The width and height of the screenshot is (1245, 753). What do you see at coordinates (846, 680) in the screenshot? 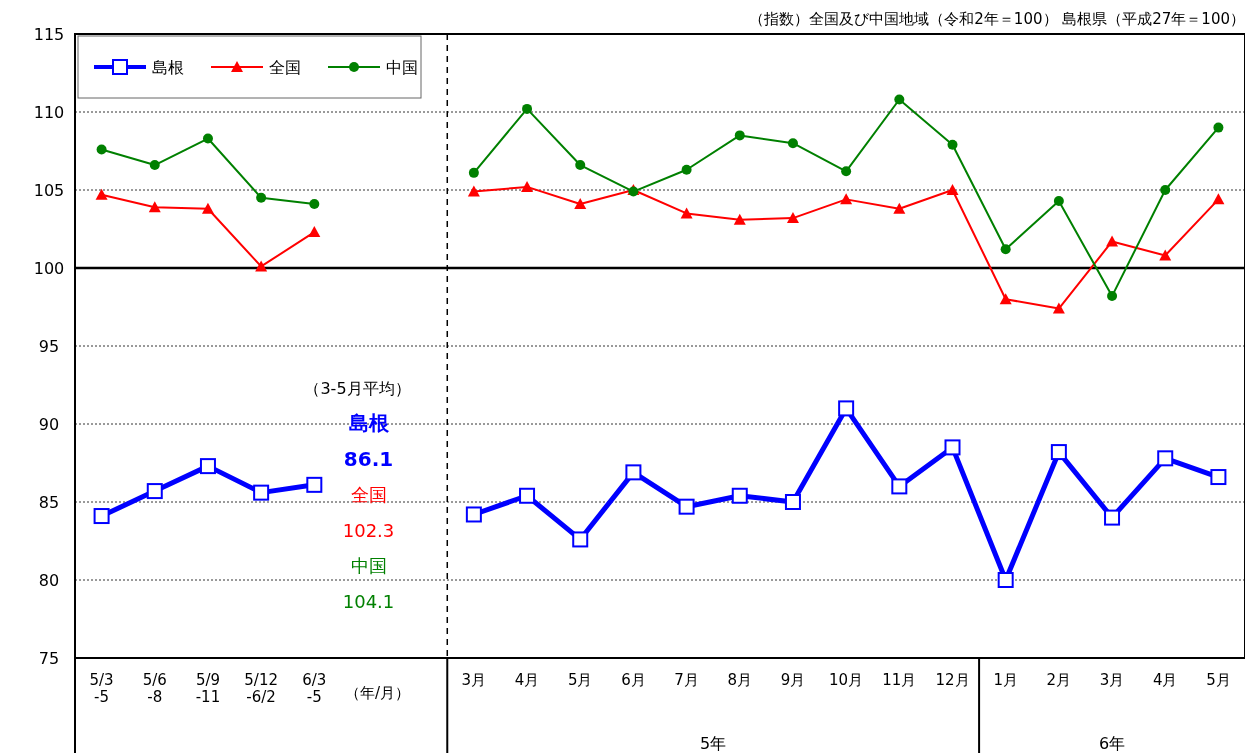
I see `x-tick-label: 10月` at bounding box center [846, 680].